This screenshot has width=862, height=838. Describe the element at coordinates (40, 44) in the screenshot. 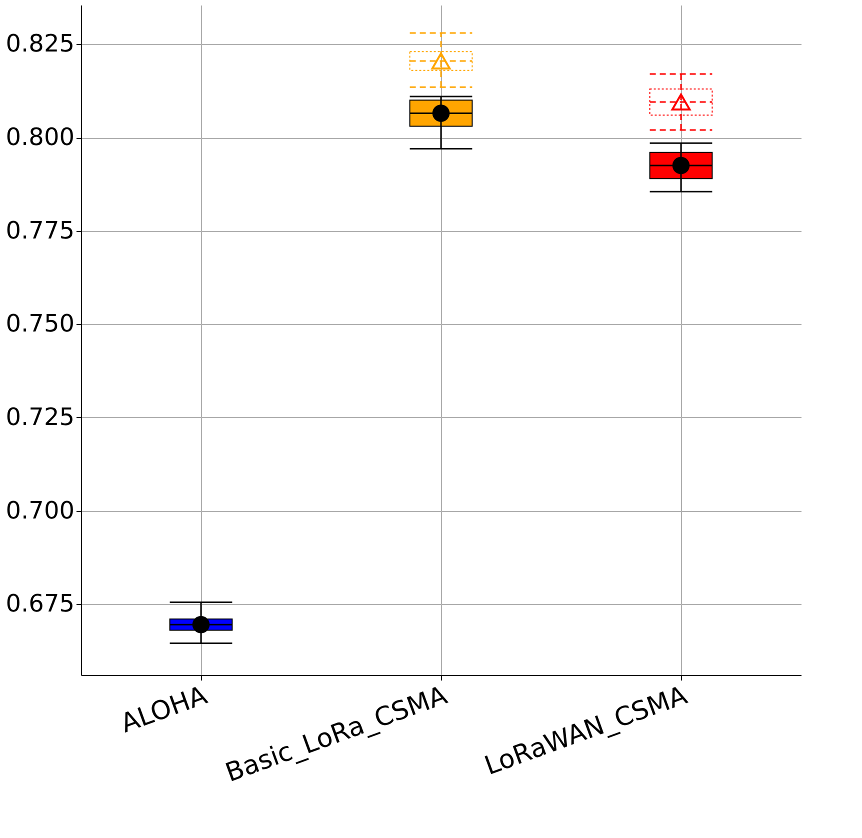

I see `y-tick-label: 0.825` at that location.